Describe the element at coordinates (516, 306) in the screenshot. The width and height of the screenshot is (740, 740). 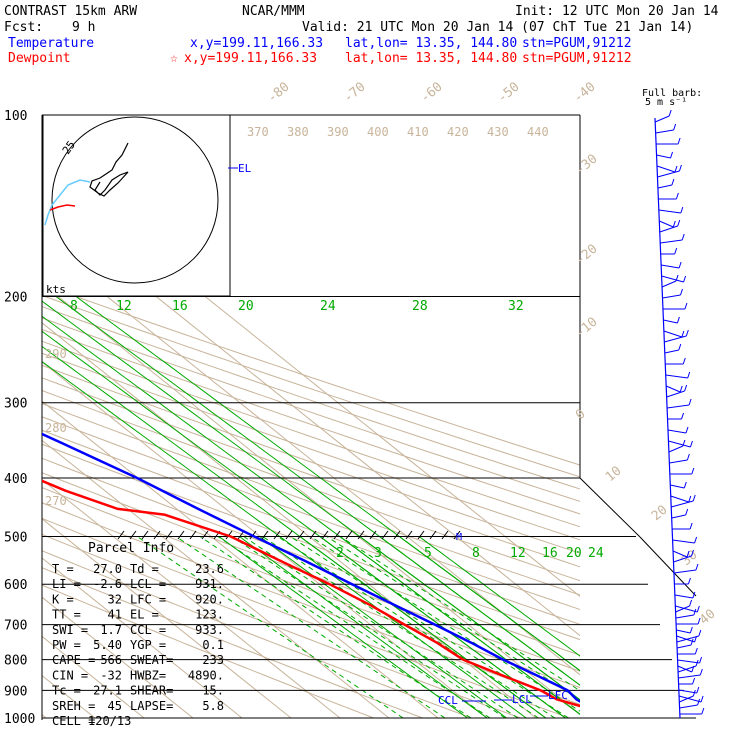
I see `mixing-ratio-label: 32` at that location.